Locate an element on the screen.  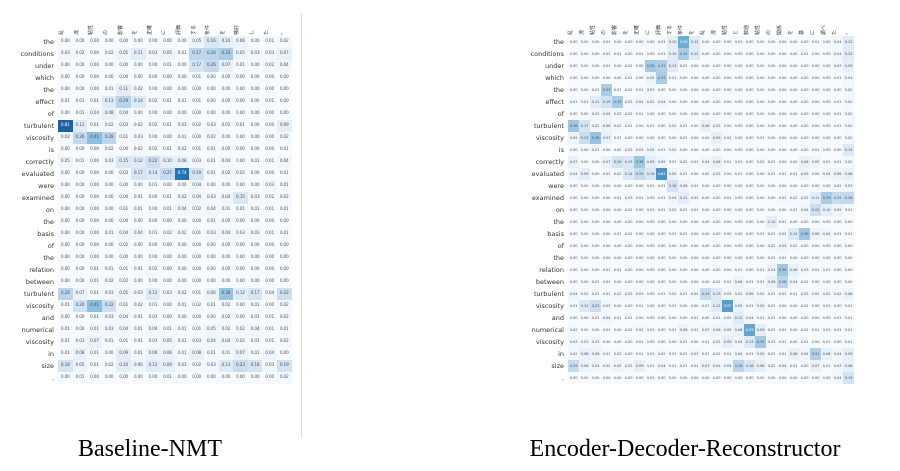
y-tick-label: turbulent is located at coordinates (548, 126).